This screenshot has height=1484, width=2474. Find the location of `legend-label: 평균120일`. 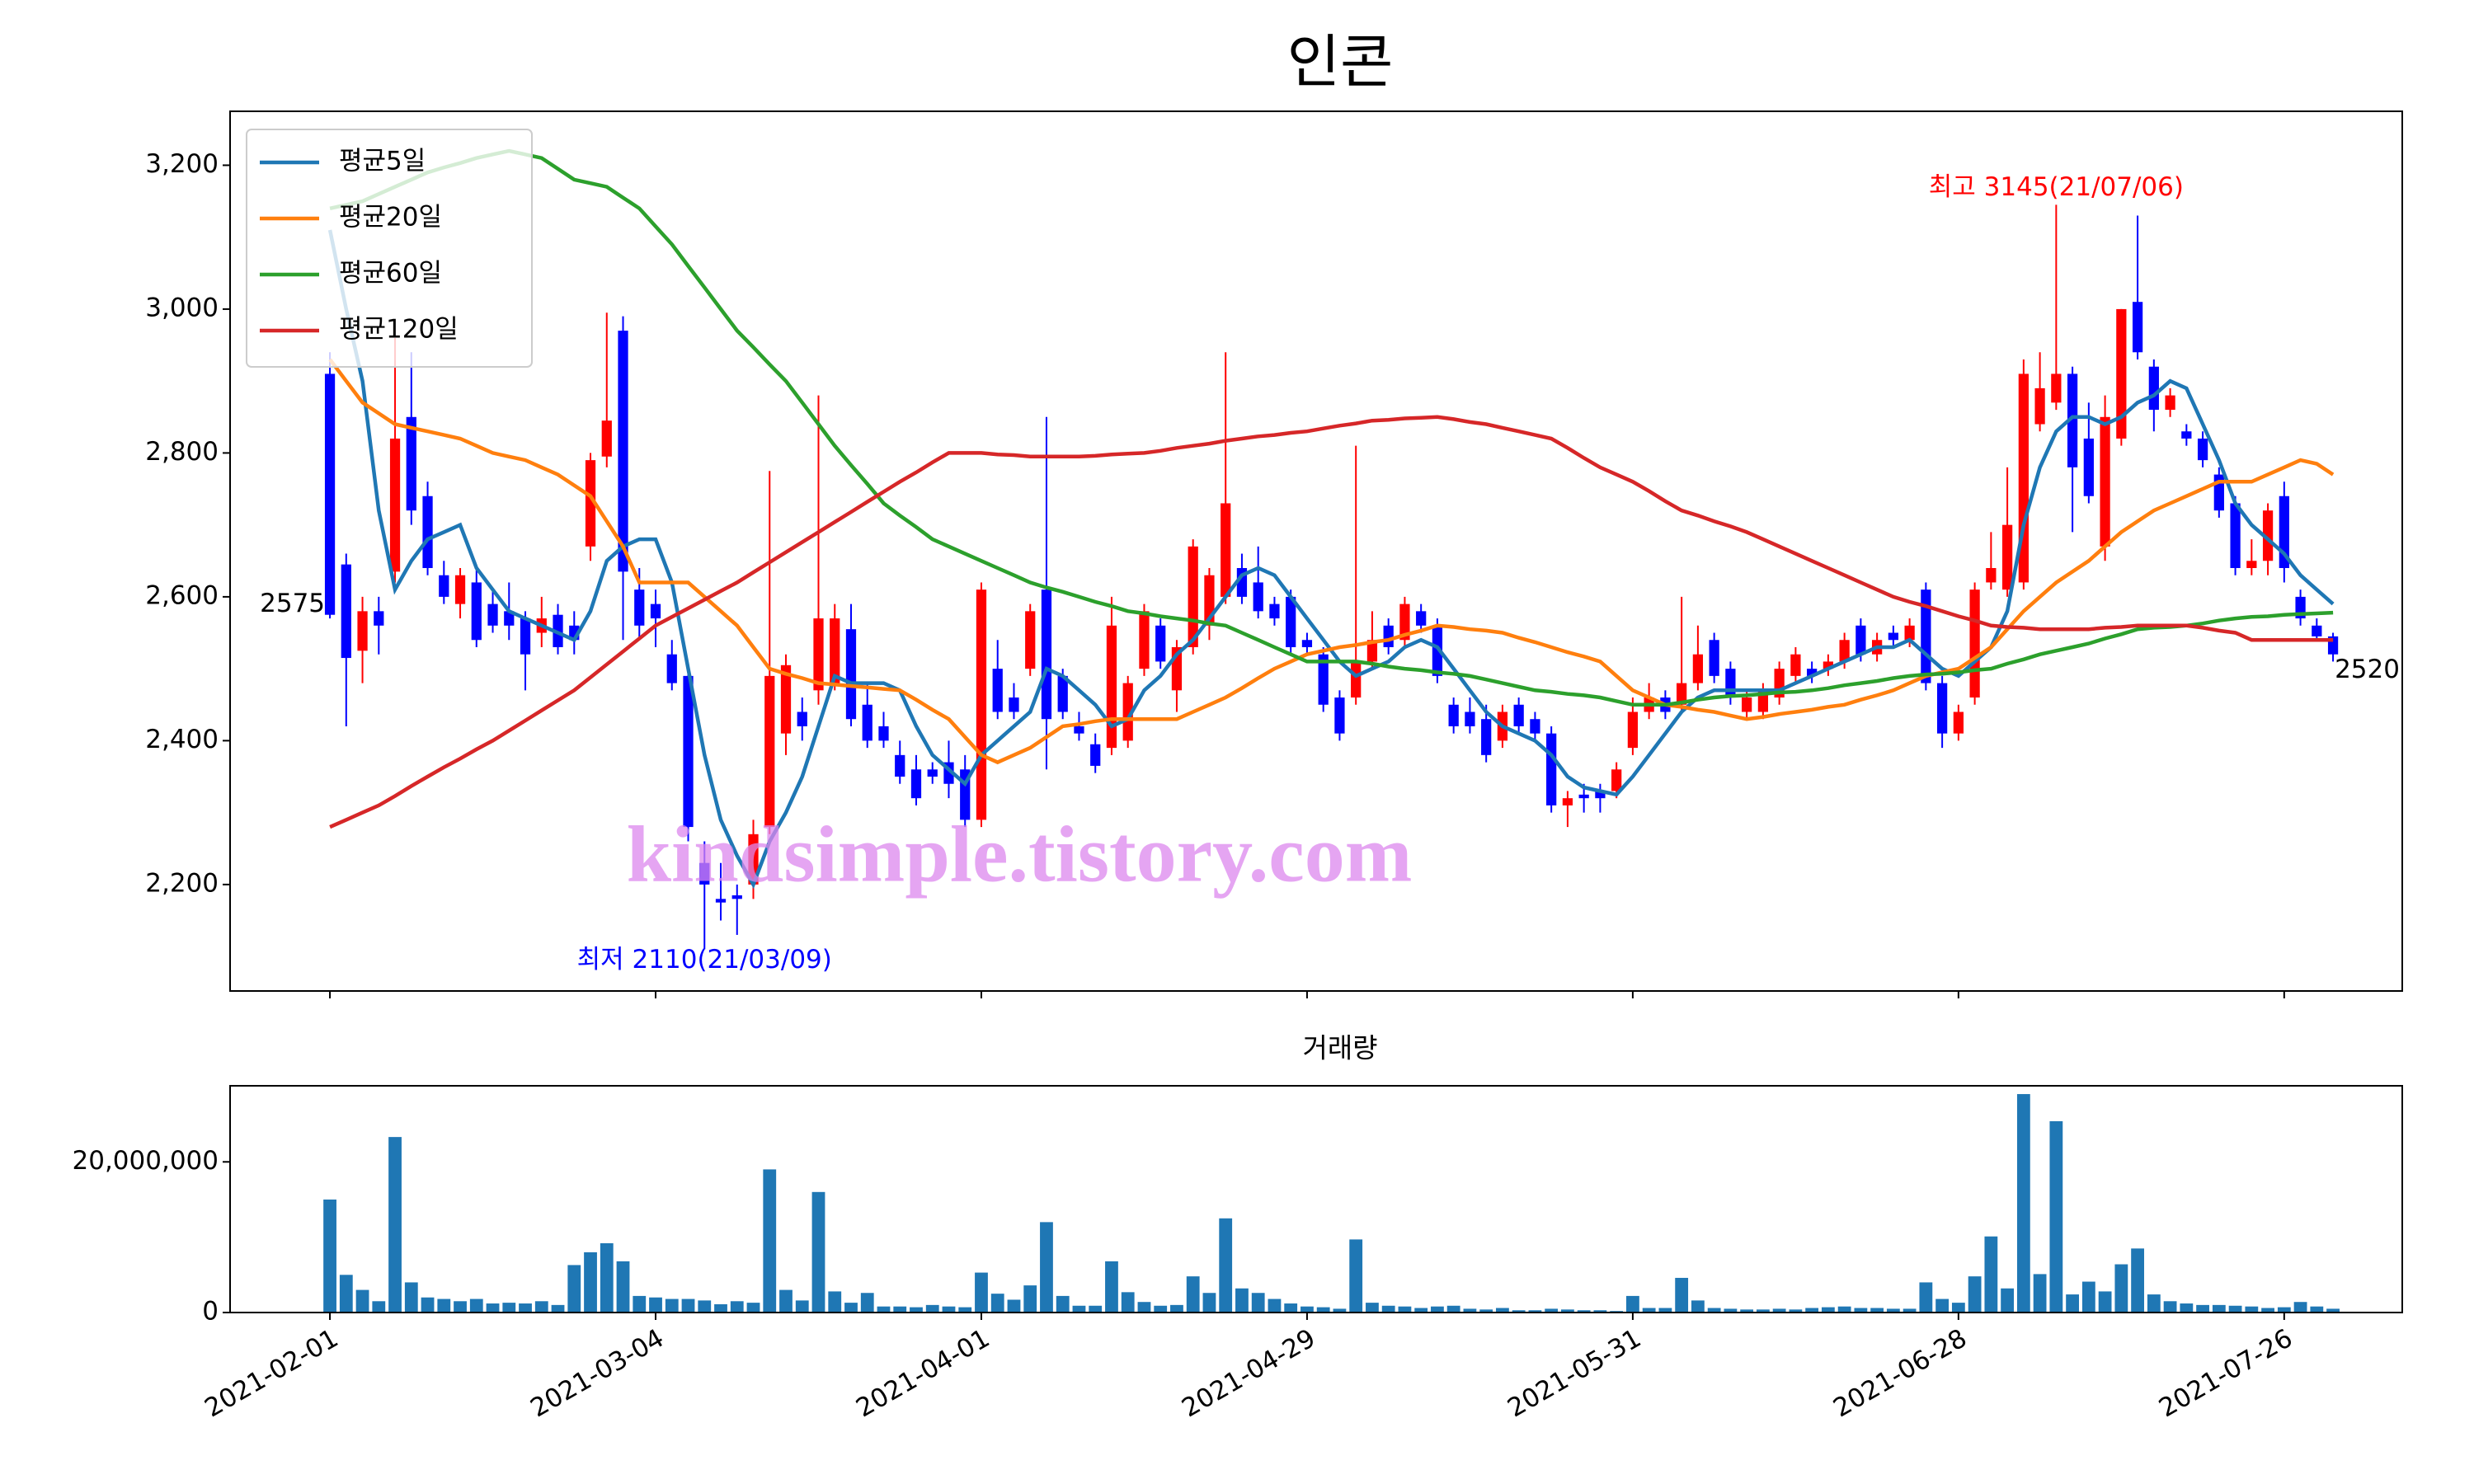

legend-label: 평균120일 is located at coordinates (399, 330).